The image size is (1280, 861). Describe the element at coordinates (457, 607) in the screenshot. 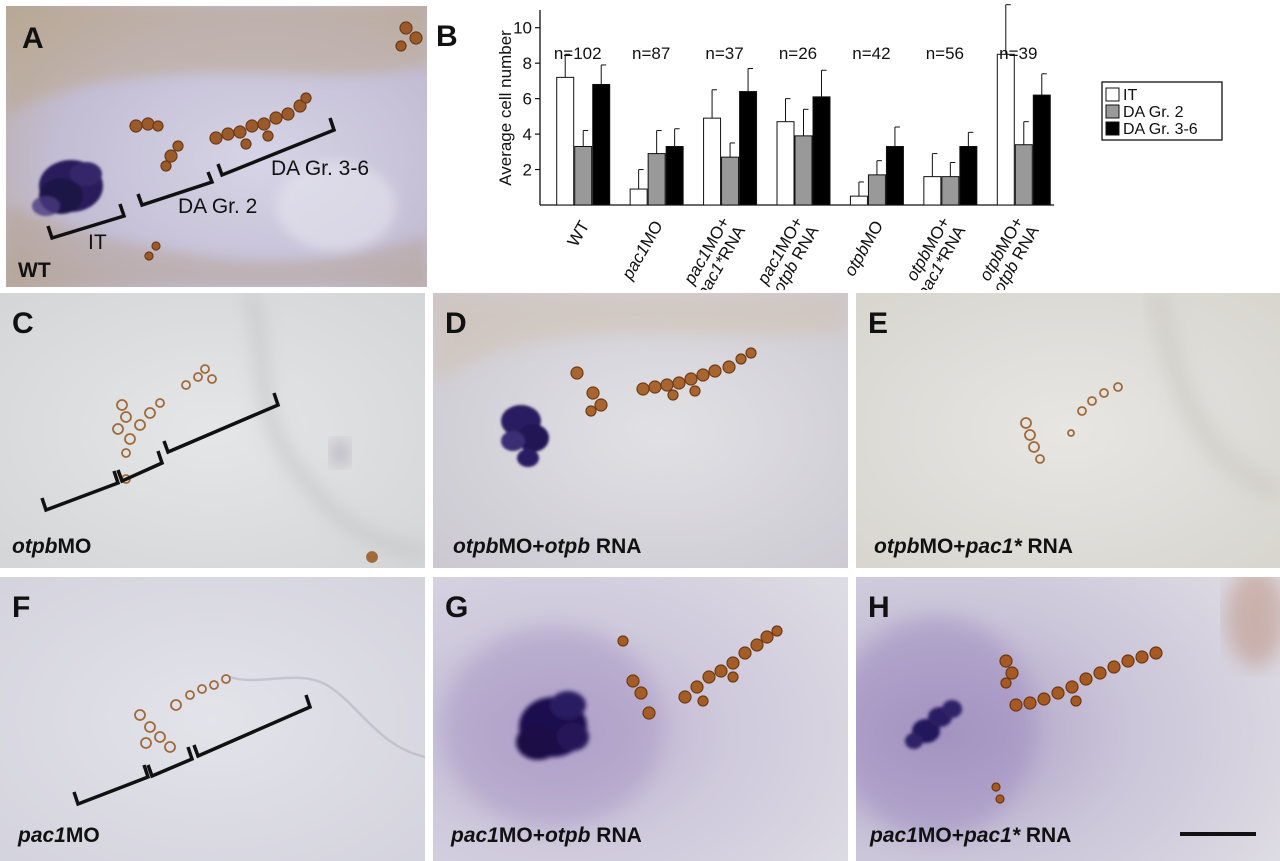

I see `panel-g-label: G` at that location.